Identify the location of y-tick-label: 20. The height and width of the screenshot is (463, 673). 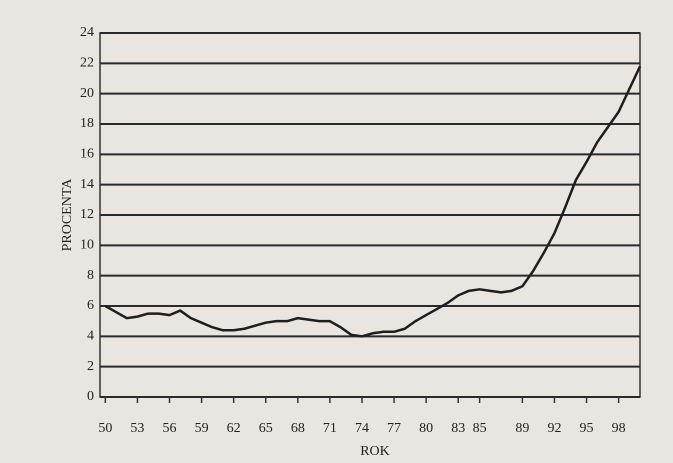
(87, 93).